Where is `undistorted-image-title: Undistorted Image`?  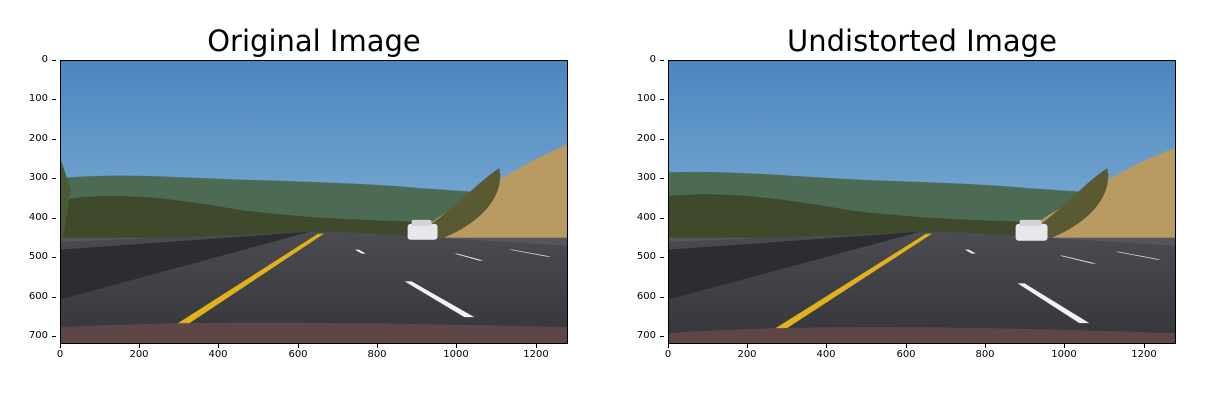
undistorted-image-title: Undistorted Image is located at coordinates (922, 41).